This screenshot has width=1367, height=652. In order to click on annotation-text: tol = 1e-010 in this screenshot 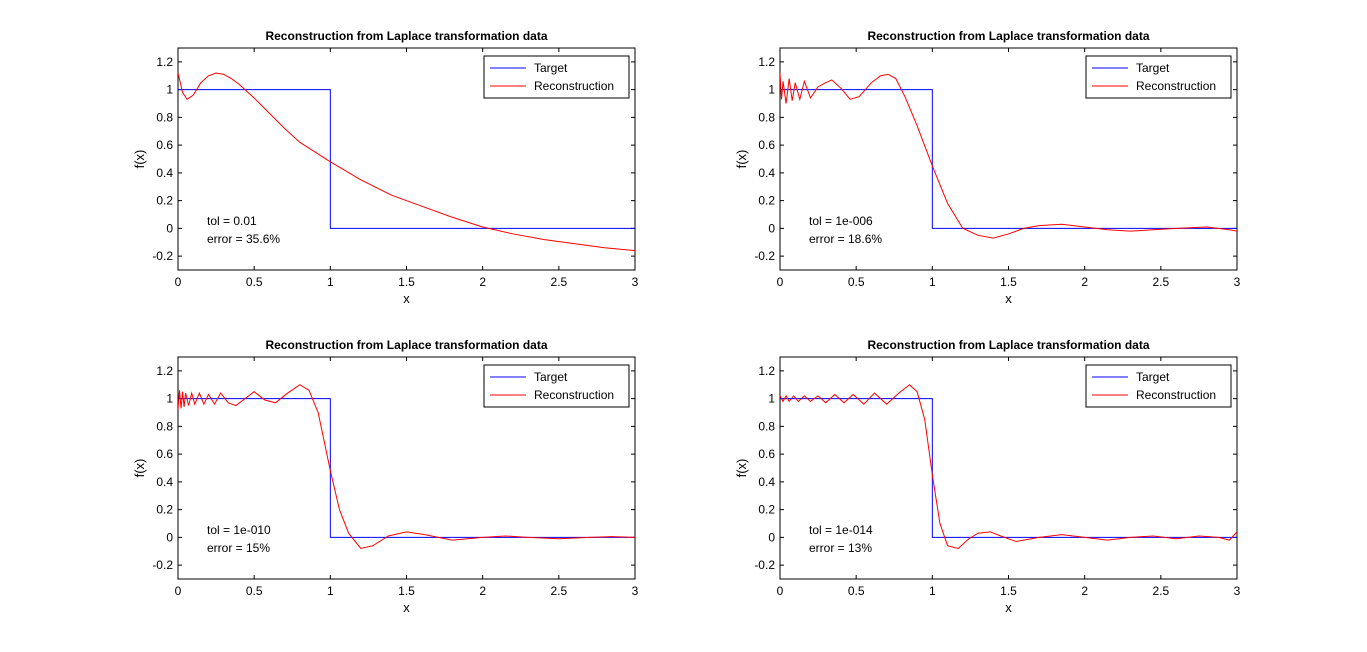, I will do `click(239, 530)`.